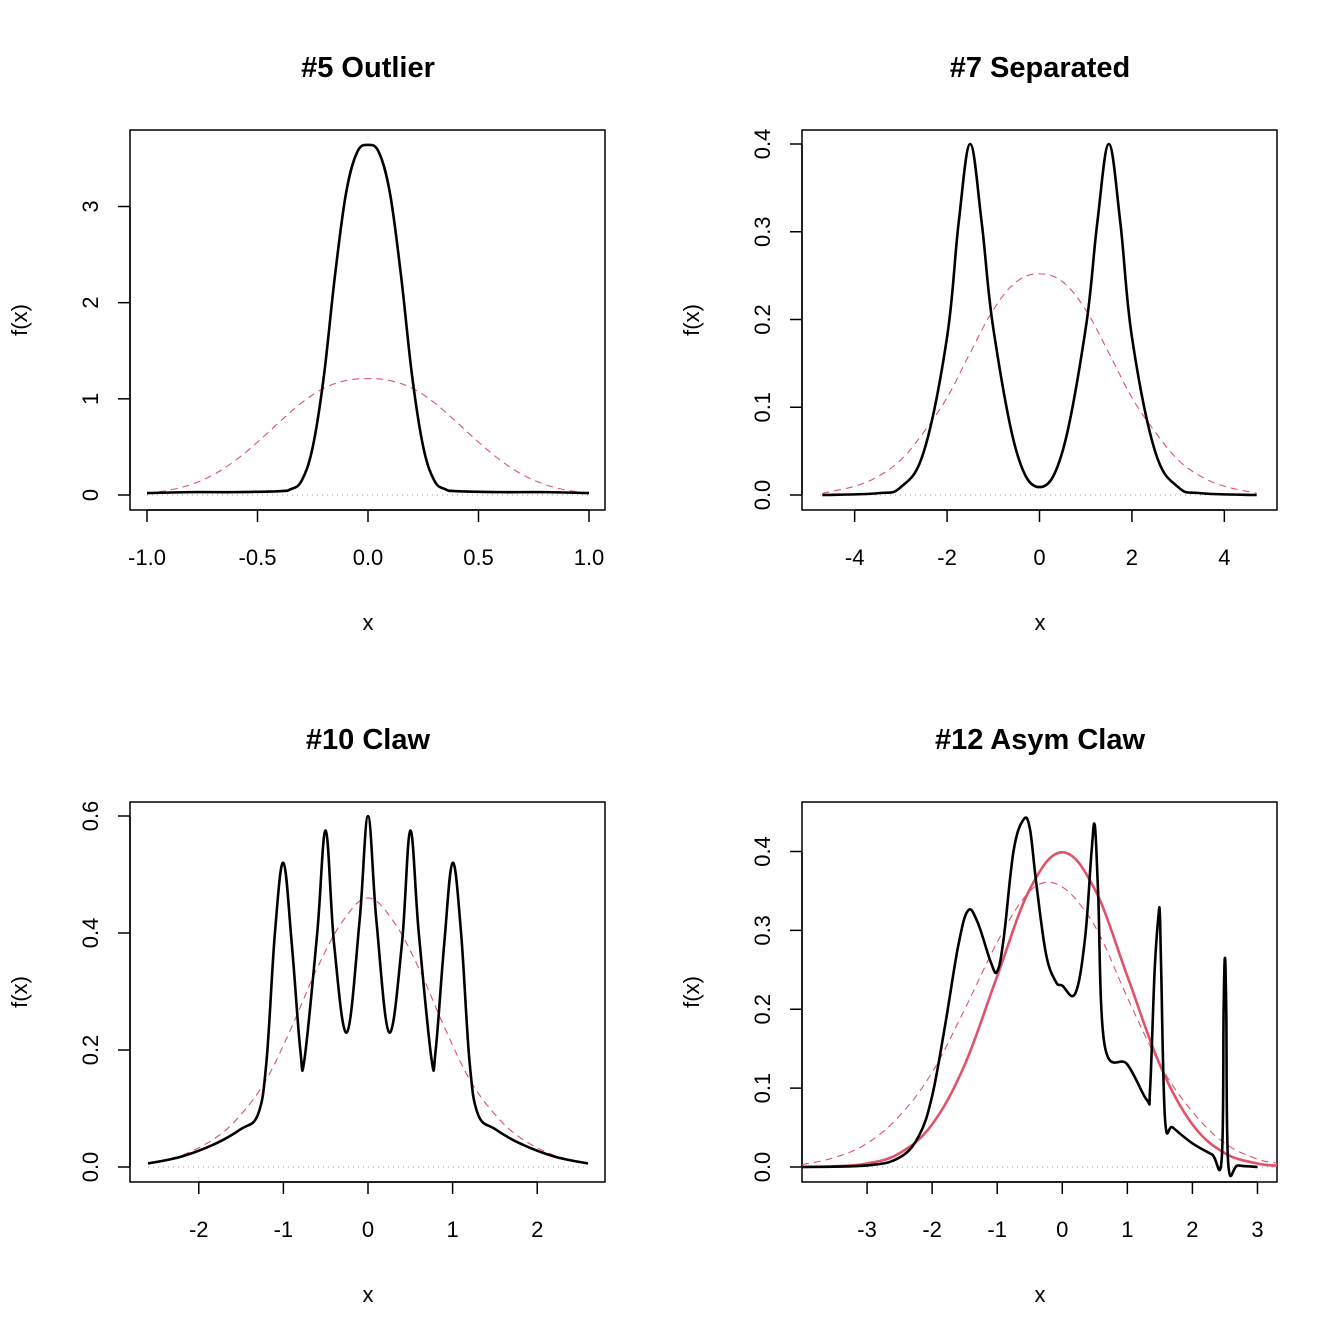 The height and width of the screenshot is (1344, 1344). I want to click on standard-normal-line, so click(1039, 1009).